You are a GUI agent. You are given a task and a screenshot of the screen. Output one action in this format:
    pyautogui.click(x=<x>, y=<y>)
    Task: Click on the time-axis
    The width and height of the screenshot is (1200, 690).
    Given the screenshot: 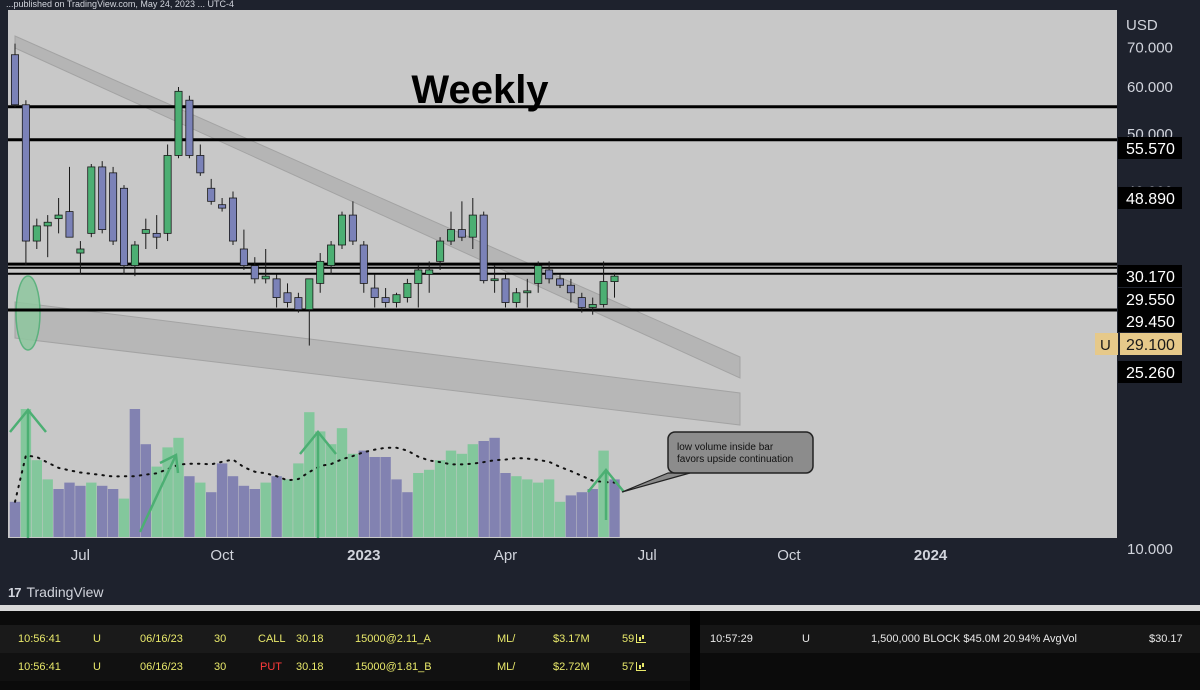 What is the action you would take?
    pyautogui.click(x=562, y=556)
    